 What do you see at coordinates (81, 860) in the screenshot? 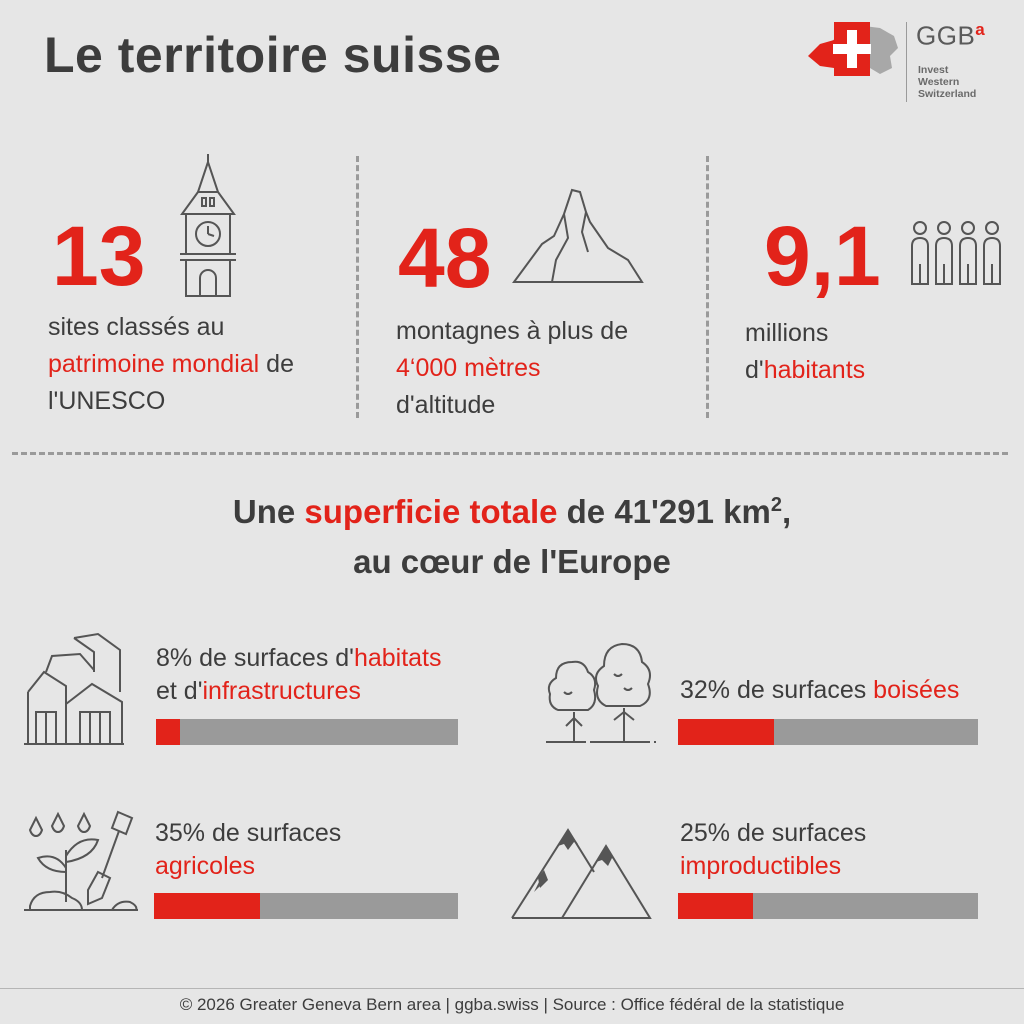
I see `plant-shovel-icon` at bounding box center [81, 860].